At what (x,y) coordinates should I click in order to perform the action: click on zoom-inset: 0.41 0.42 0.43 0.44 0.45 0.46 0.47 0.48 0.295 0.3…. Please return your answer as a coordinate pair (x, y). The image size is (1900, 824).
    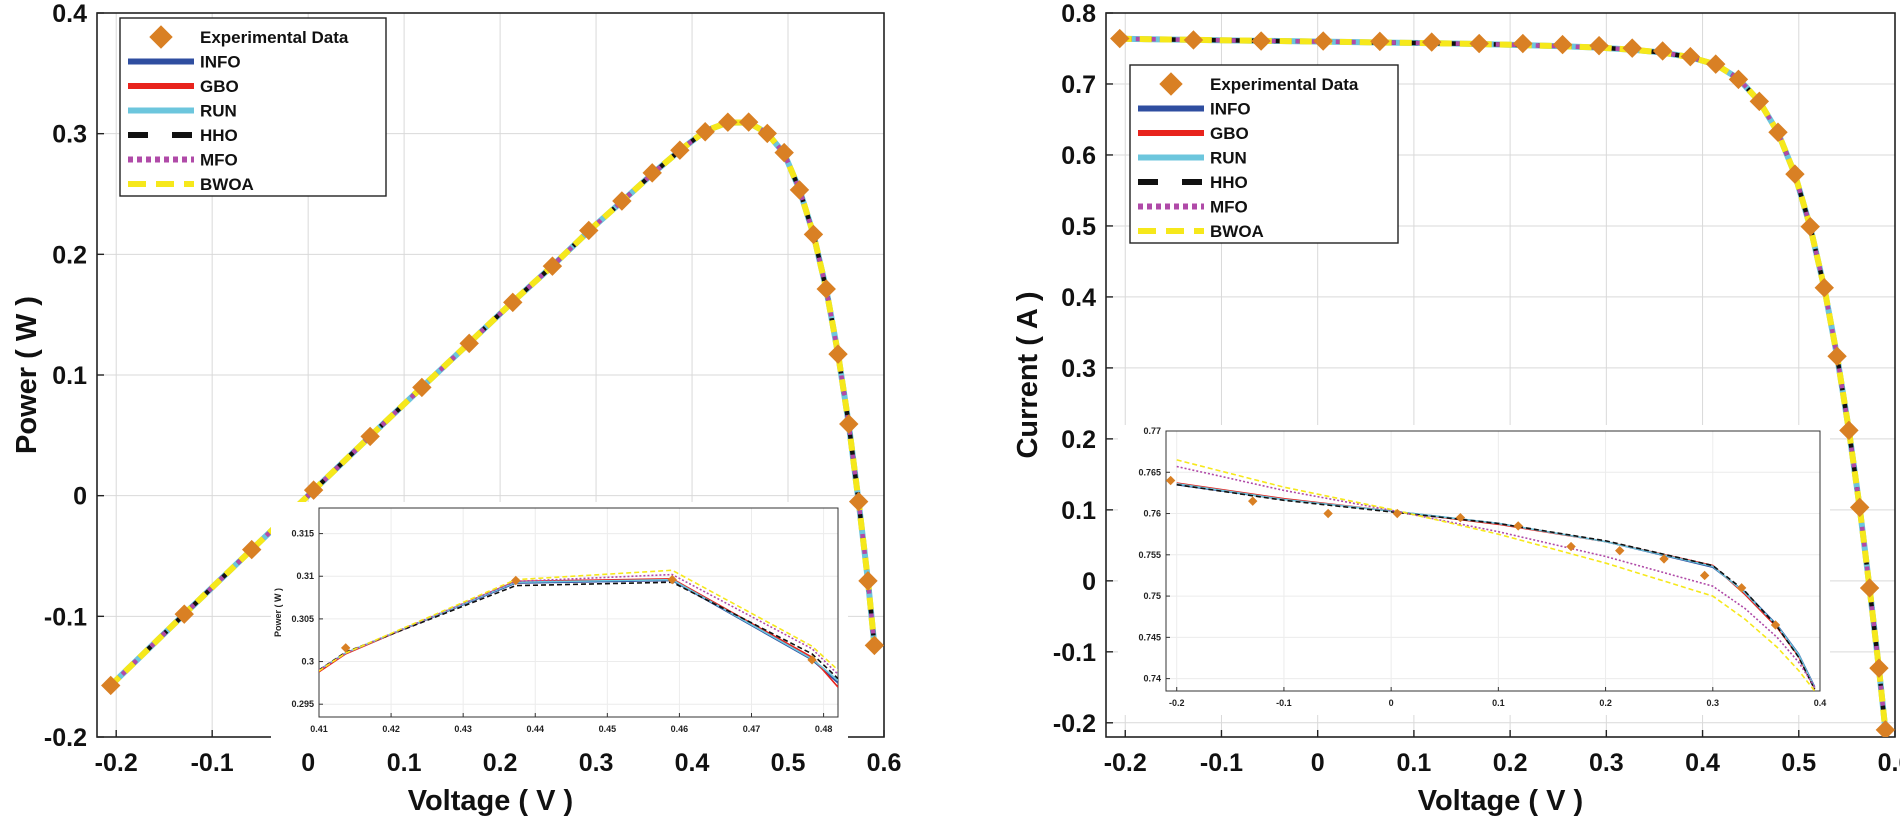
    Looking at the image, I should click on (559, 621).